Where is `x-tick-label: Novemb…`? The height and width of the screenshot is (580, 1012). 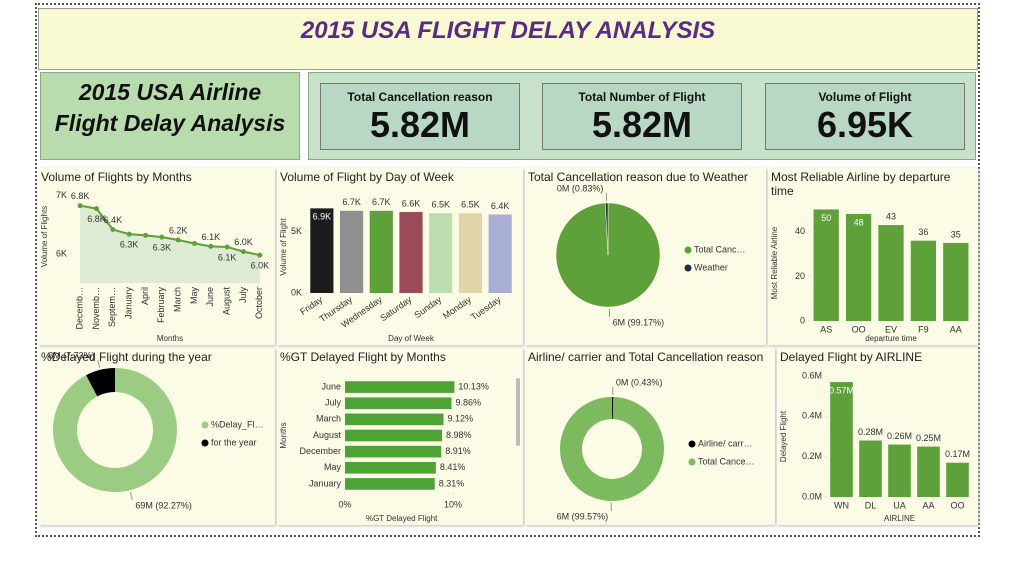
x-tick-label: Novemb… is located at coordinates (96, 308).